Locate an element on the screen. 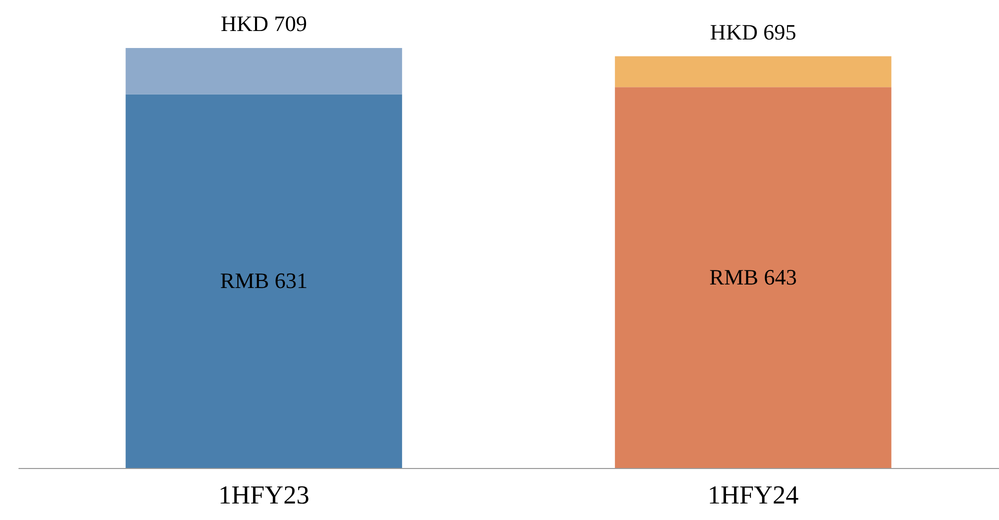 This screenshot has width=999, height=520. data-label: RMB 631 is located at coordinates (264, 281).